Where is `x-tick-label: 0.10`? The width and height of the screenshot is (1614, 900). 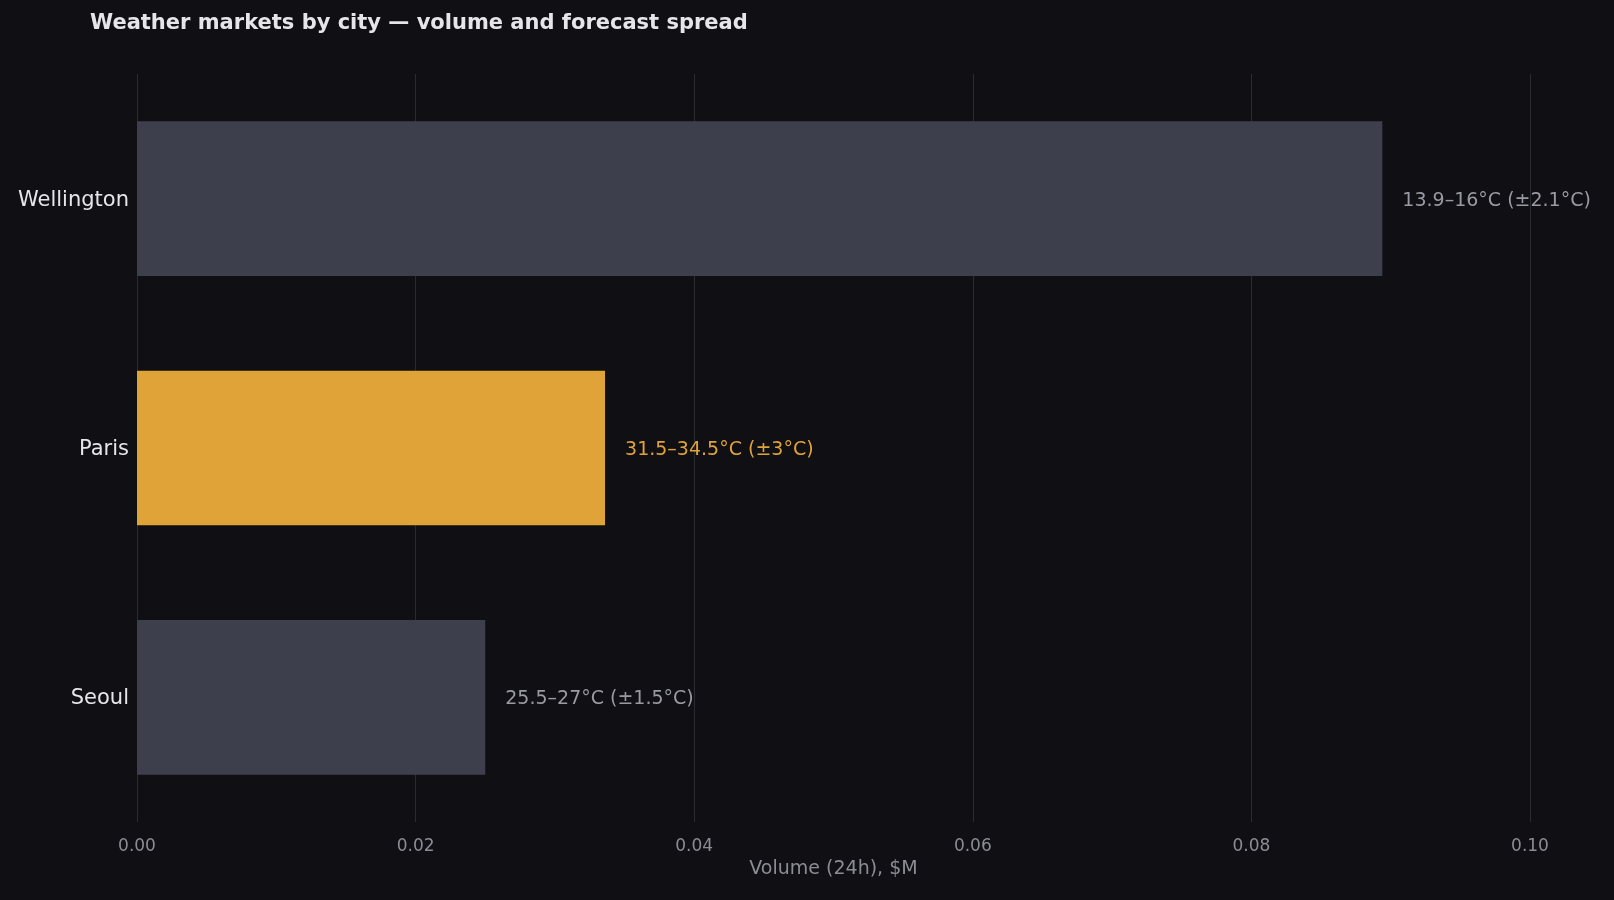
x-tick-label: 0.10 is located at coordinates (1530, 844).